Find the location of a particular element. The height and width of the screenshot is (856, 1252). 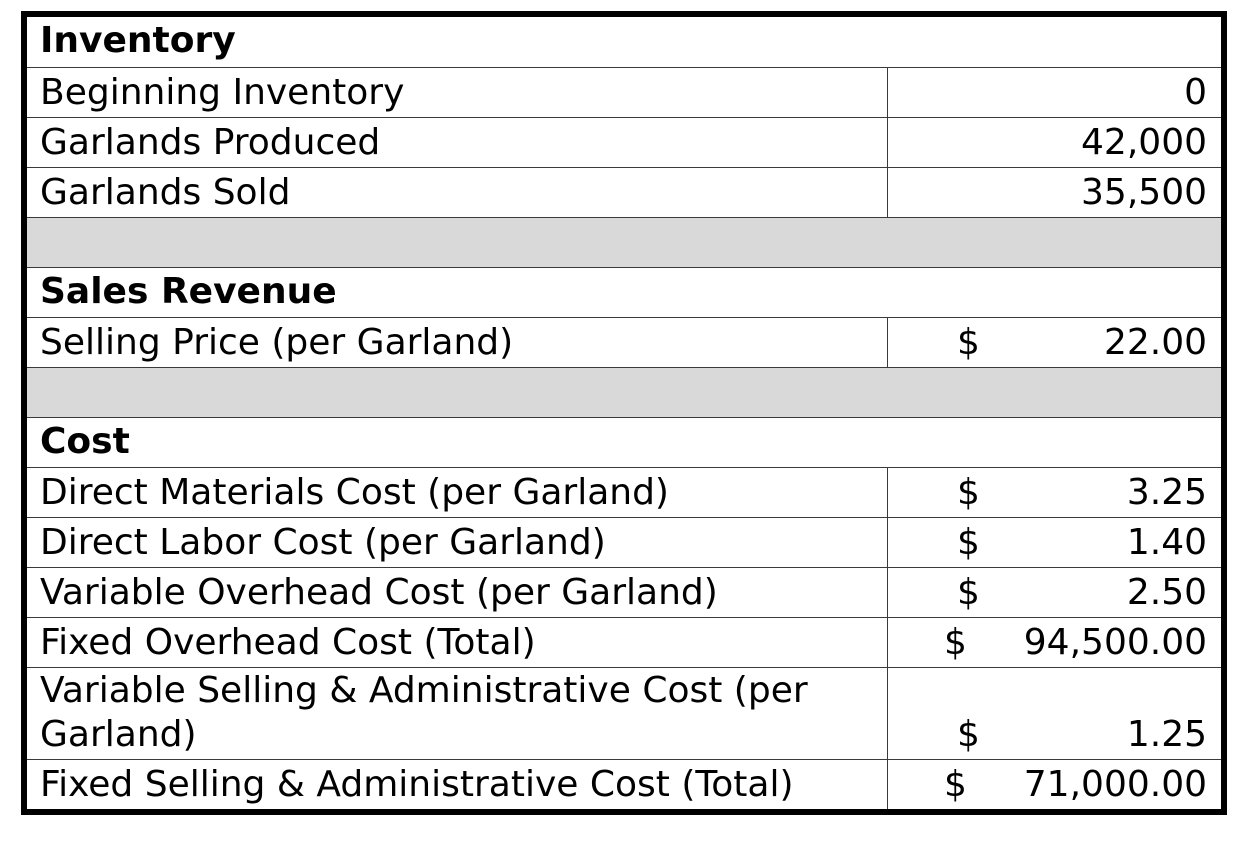

table-row: Direct Labor Cost (per Garland) $ 1.40 is located at coordinates (624, 542).